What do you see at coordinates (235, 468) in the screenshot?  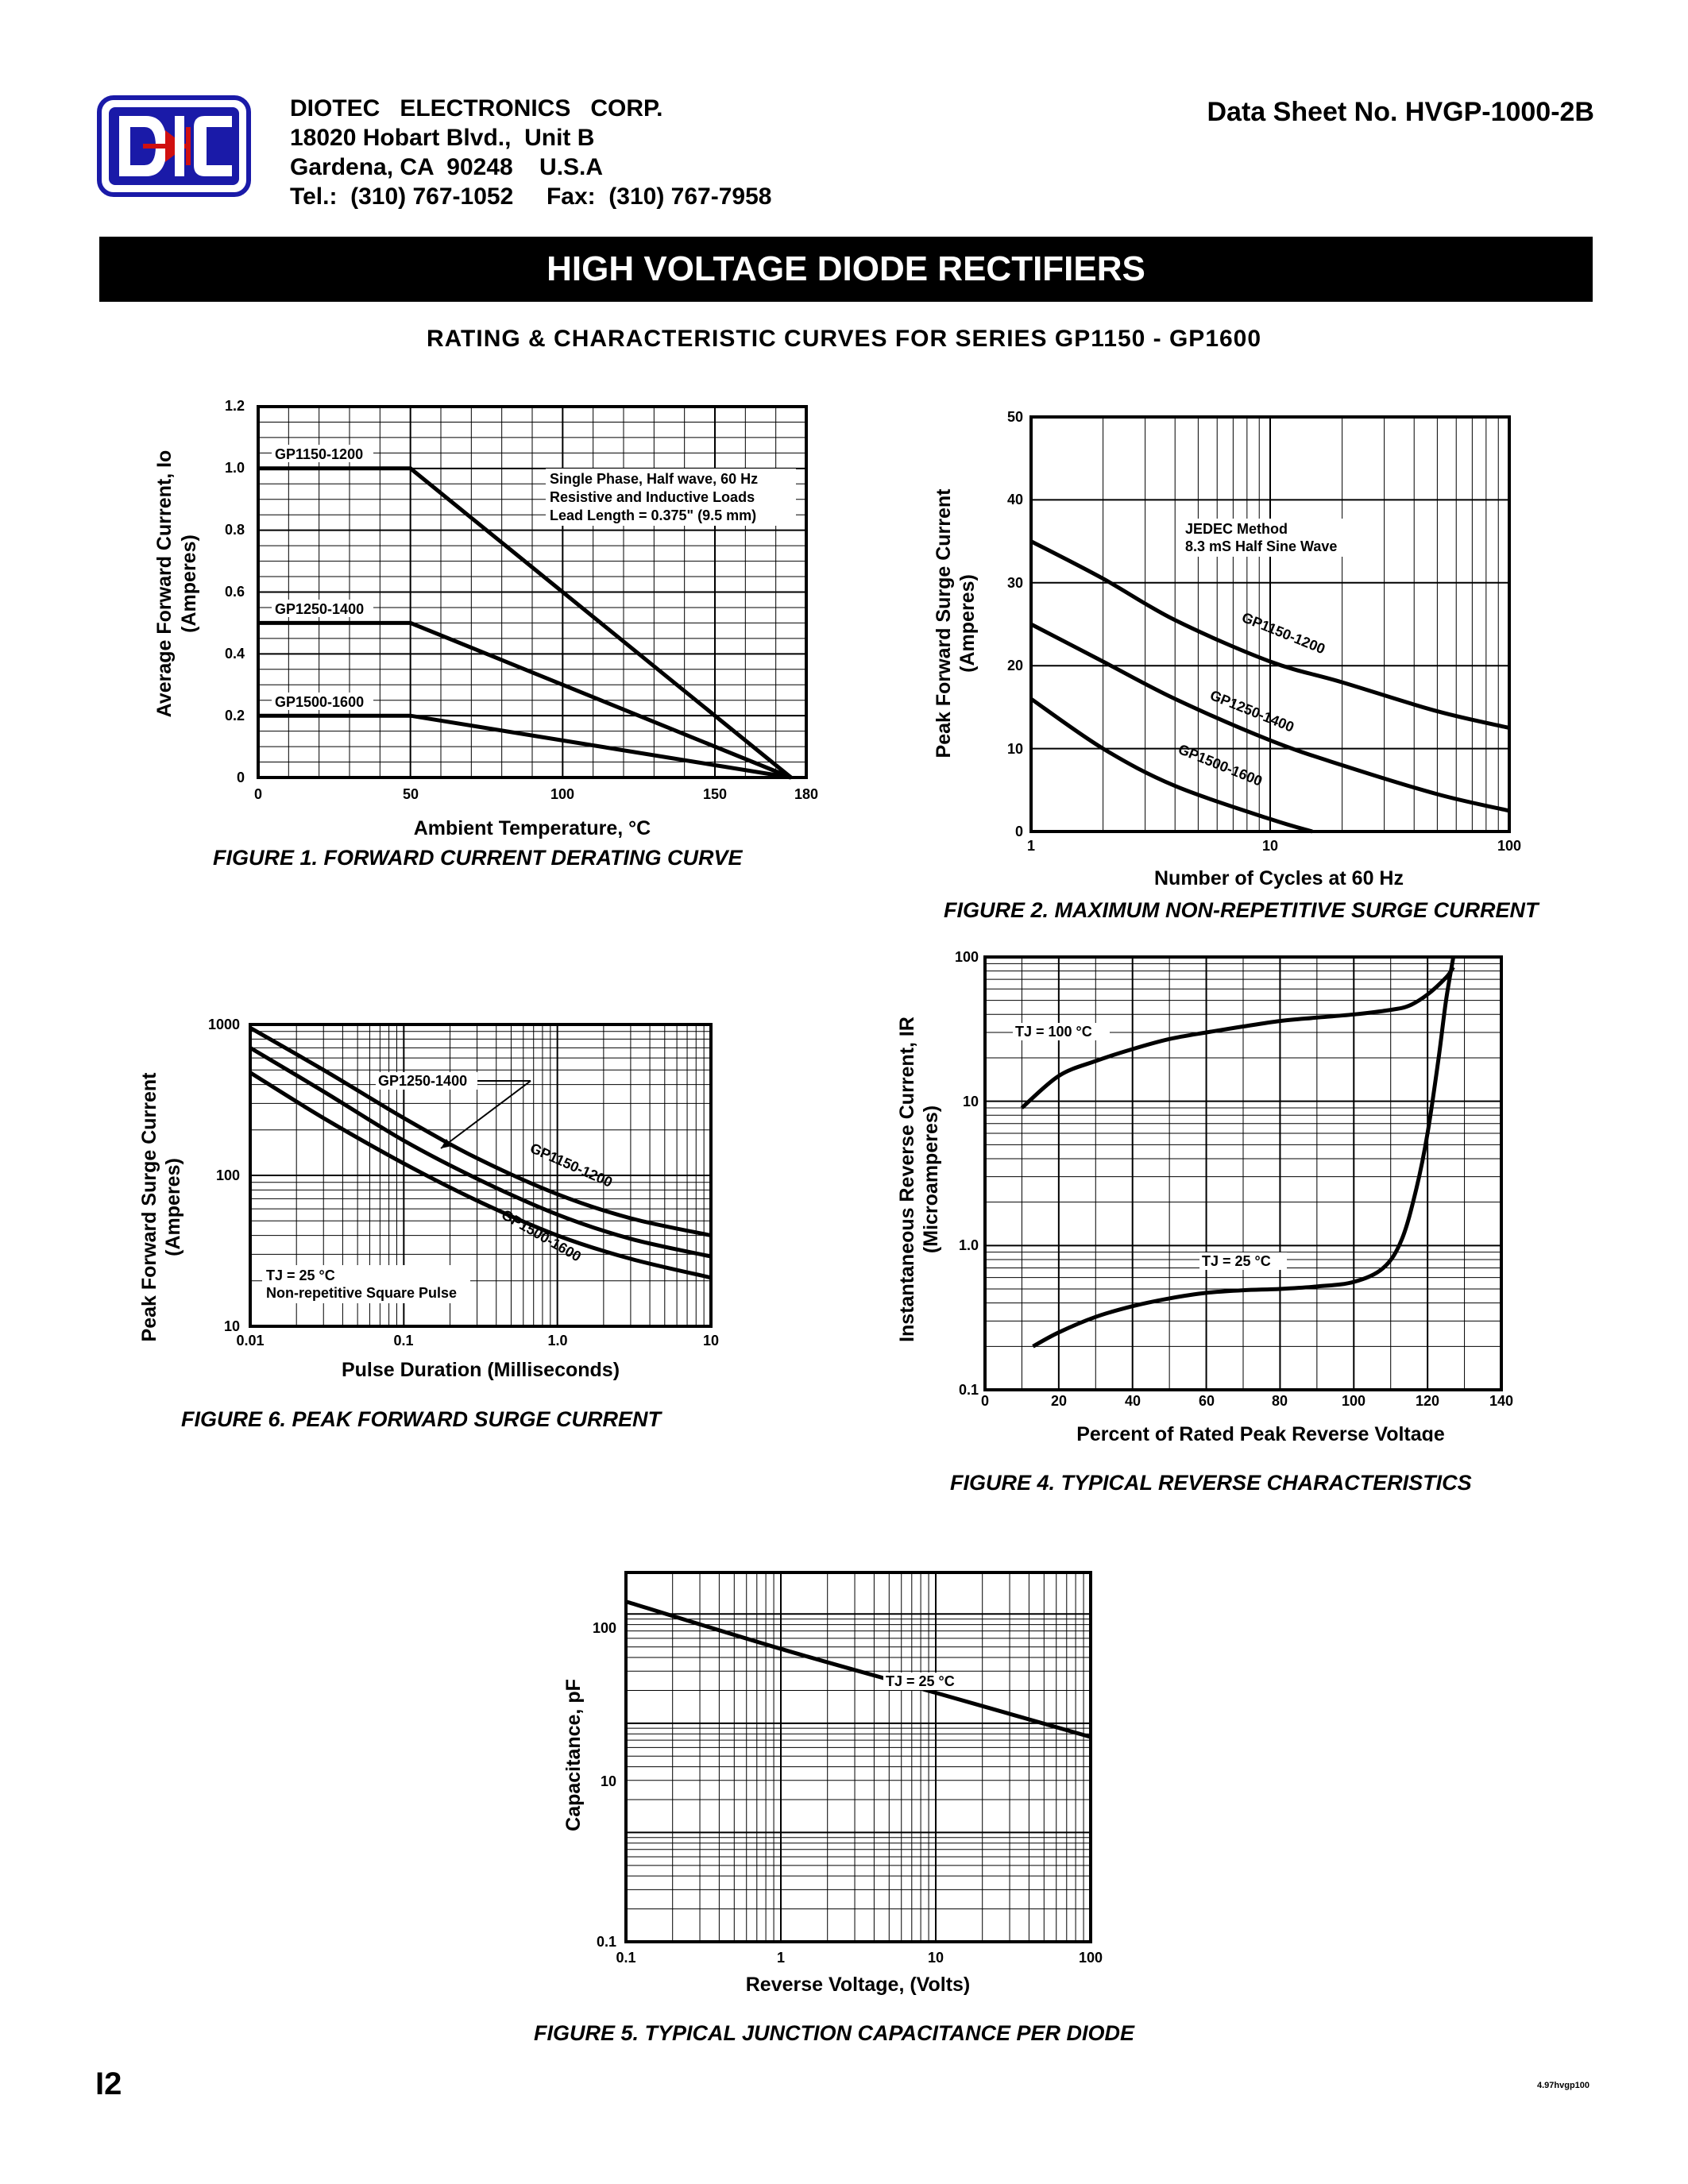 I see `fig1-ytick: 1.0` at bounding box center [235, 468].